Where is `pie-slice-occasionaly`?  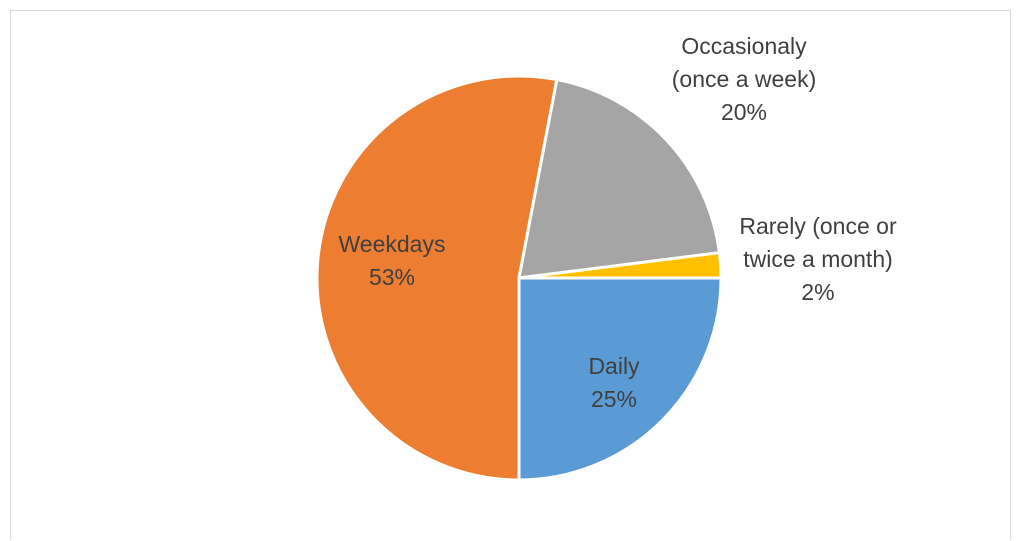
pie-slice-occasionaly is located at coordinates (619, 179).